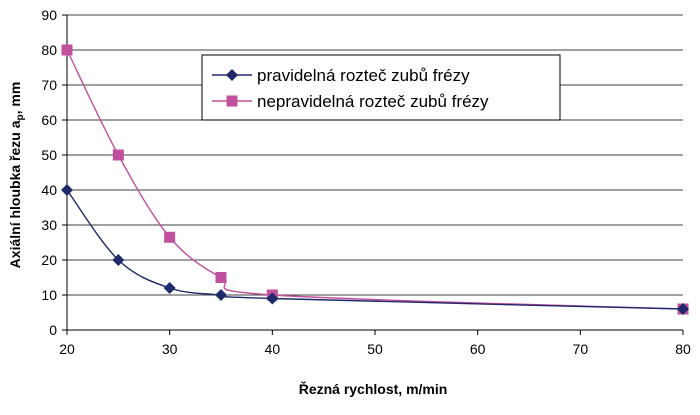 This screenshot has width=700, height=415. I want to click on legend-item: pravidelná rozteč zubů frézy, so click(341, 75).